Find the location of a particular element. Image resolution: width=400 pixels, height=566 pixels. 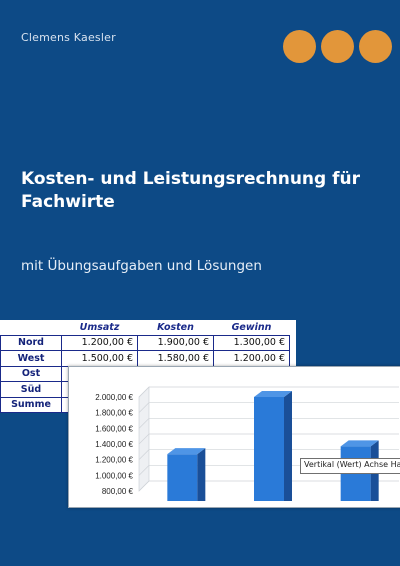

header-kosten: Kosten is located at coordinates (175, 328).